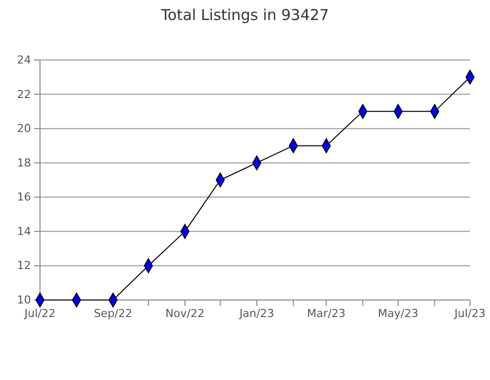  Describe the element at coordinates (398, 313) in the screenshot. I see `x-tick-label: May/23` at that location.